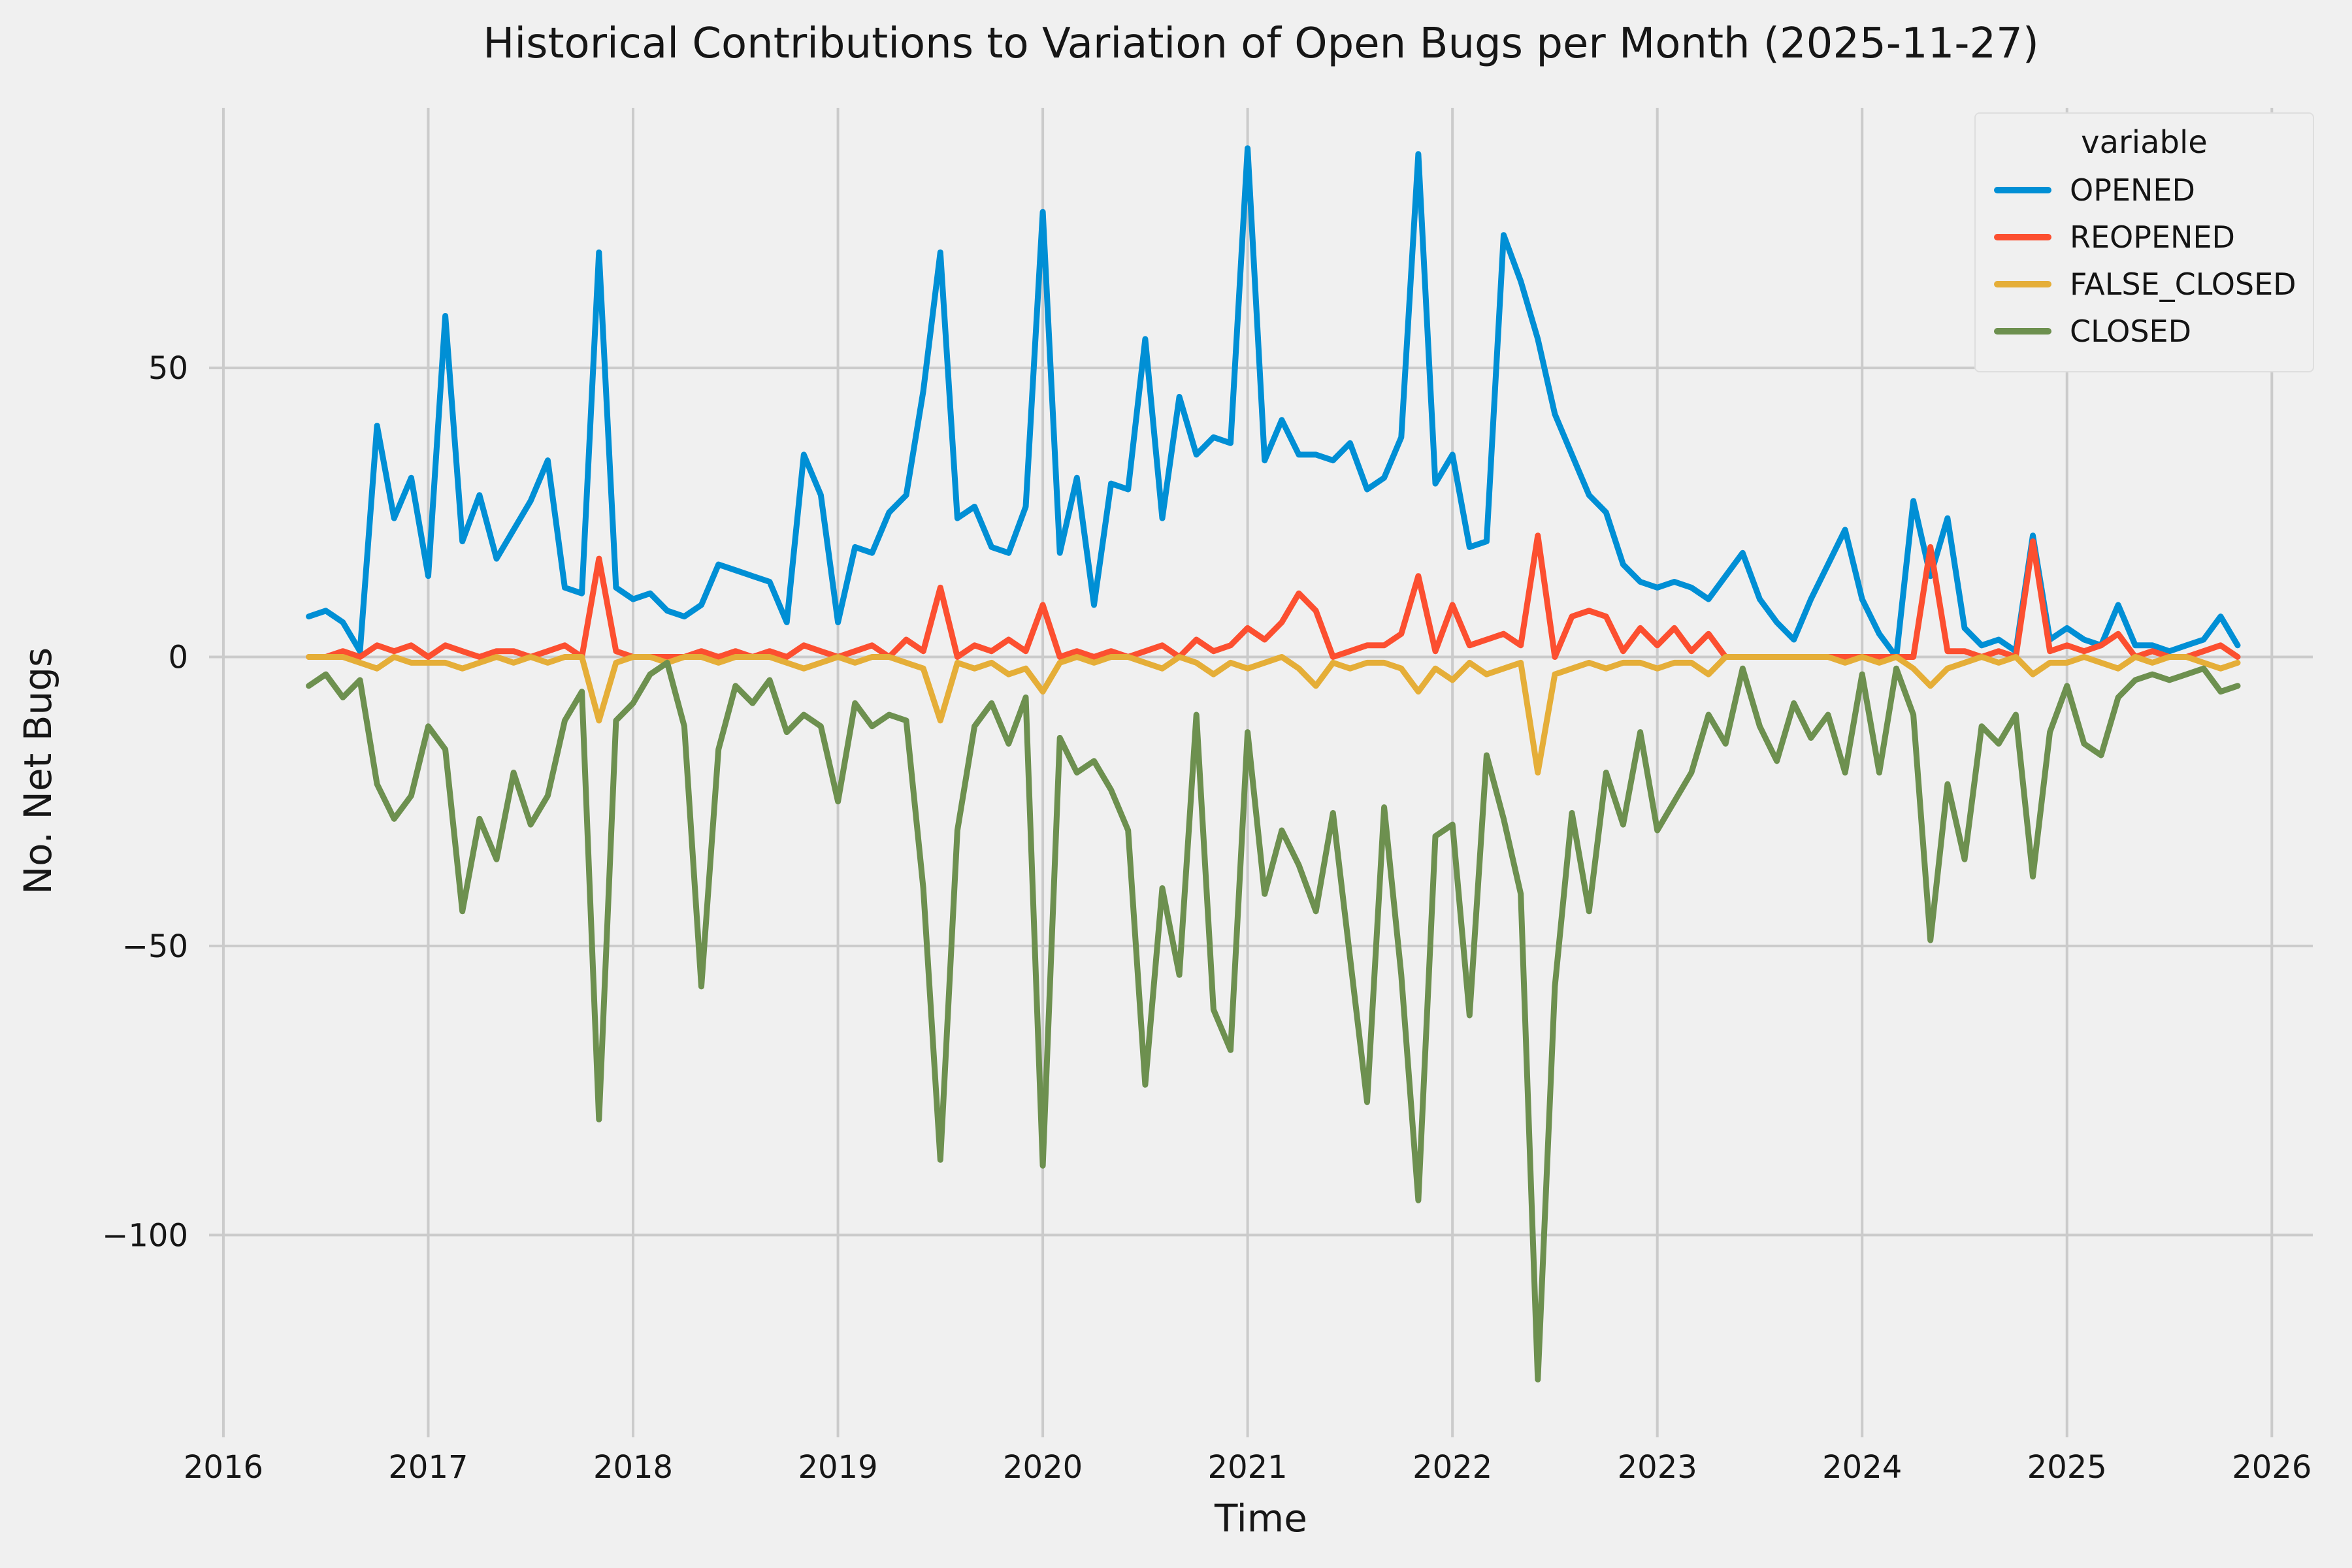 This screenshot has height=1568, width=2352. I want to click on x-tick-label-2021: 2021, so click(1248, 1467).